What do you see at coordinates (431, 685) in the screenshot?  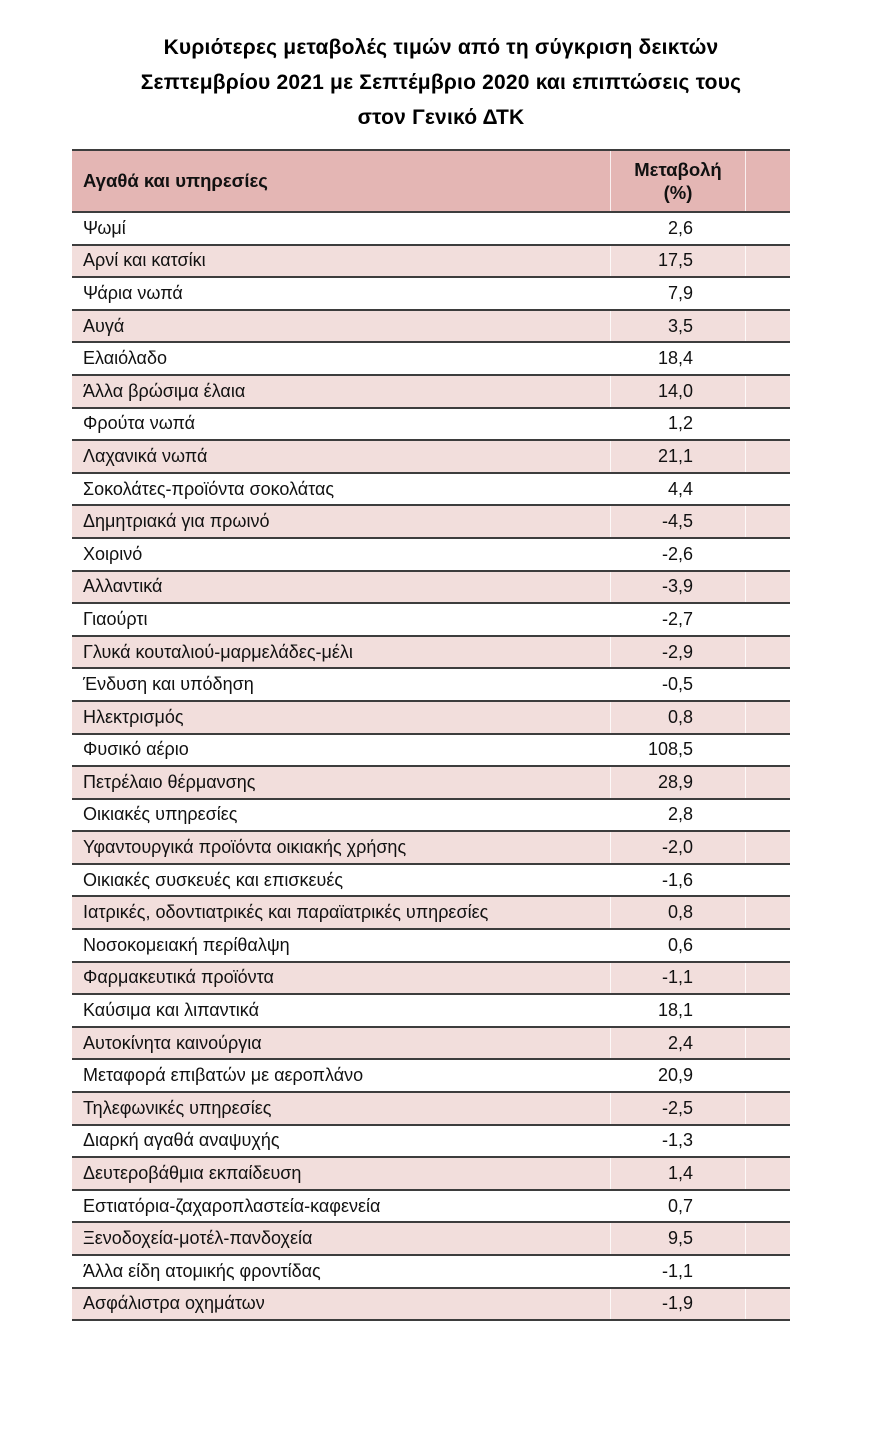 I see `table-row: Ένδυση και υπόδηση -0,5` at bounding box center [431, 685].